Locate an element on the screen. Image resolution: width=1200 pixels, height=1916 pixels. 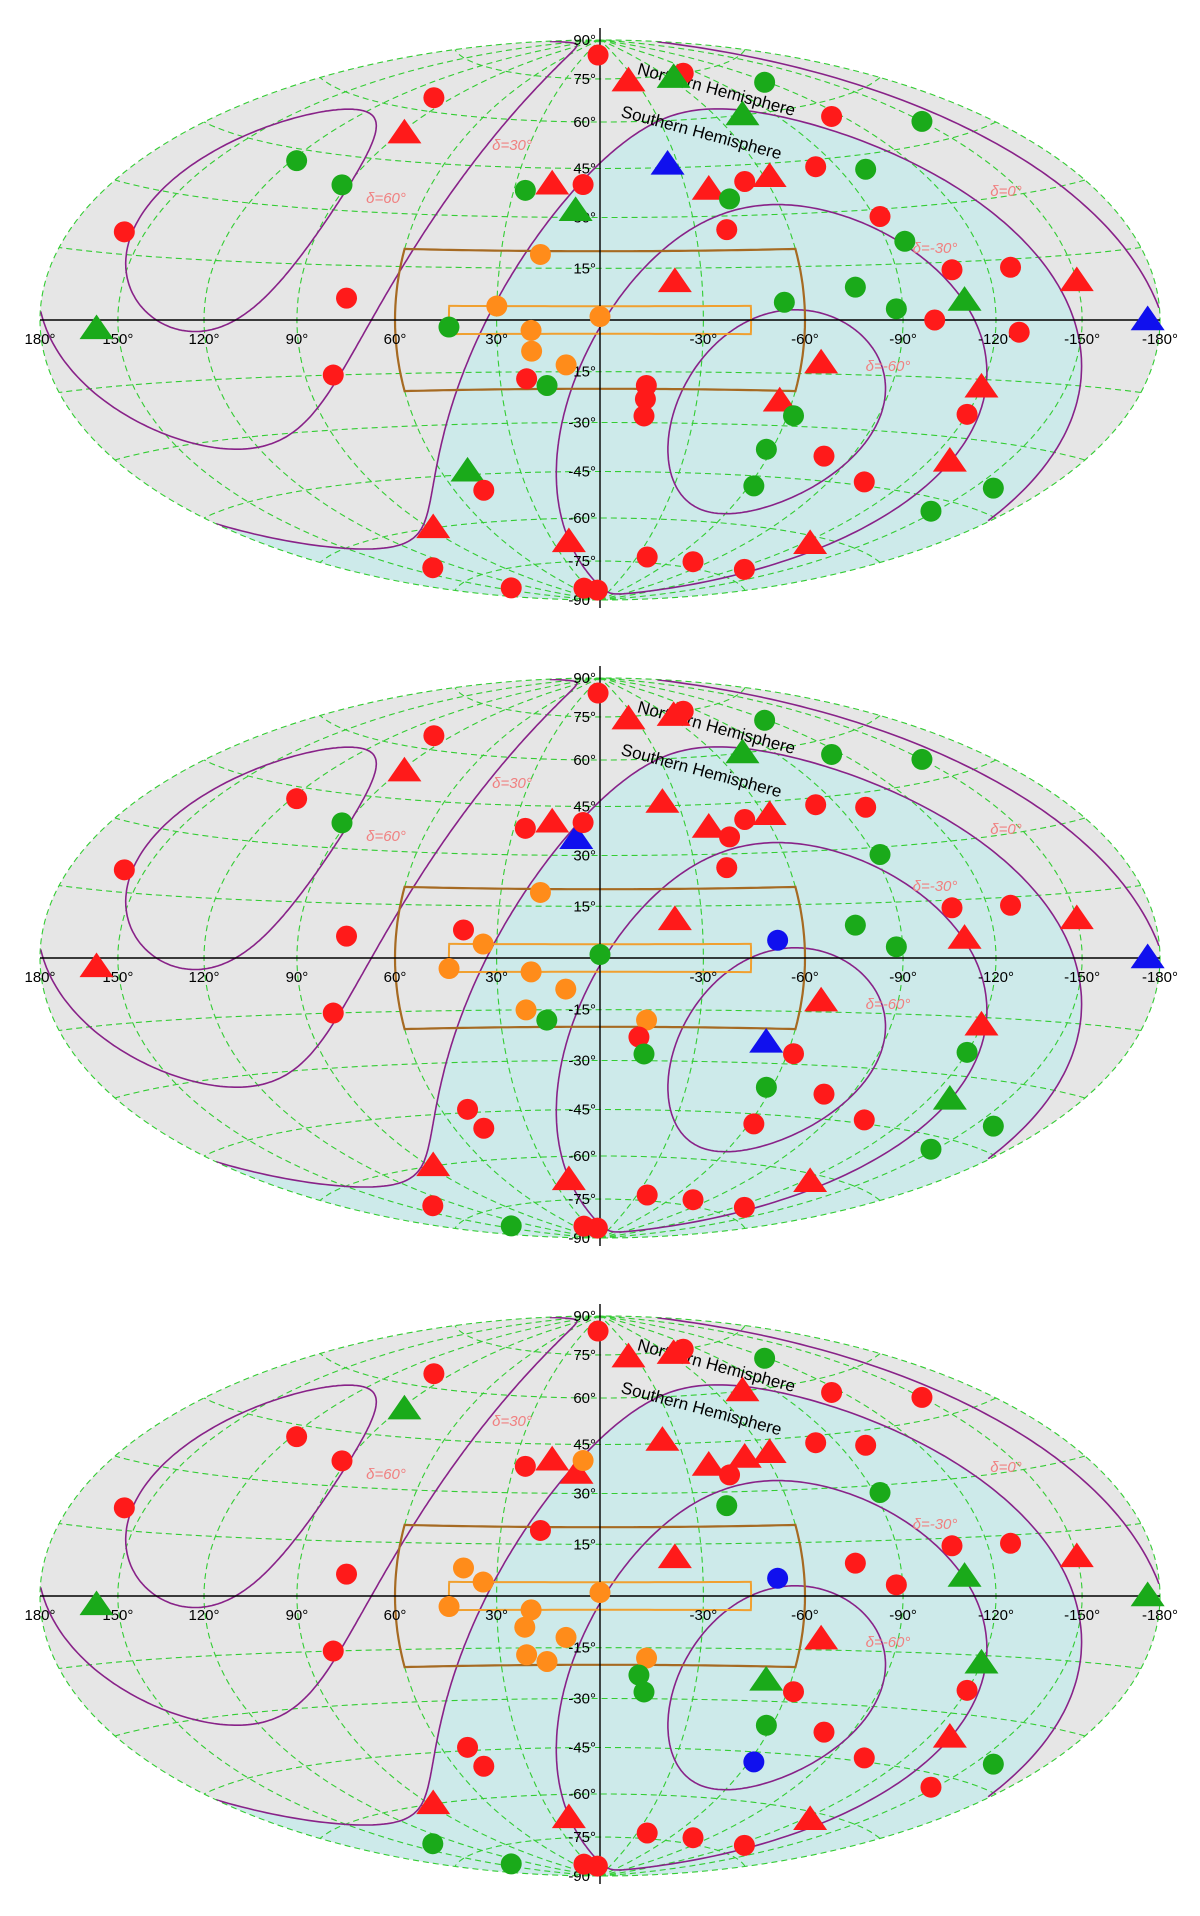
lat-tick-label: 45° is located at coordinates (584, 806).